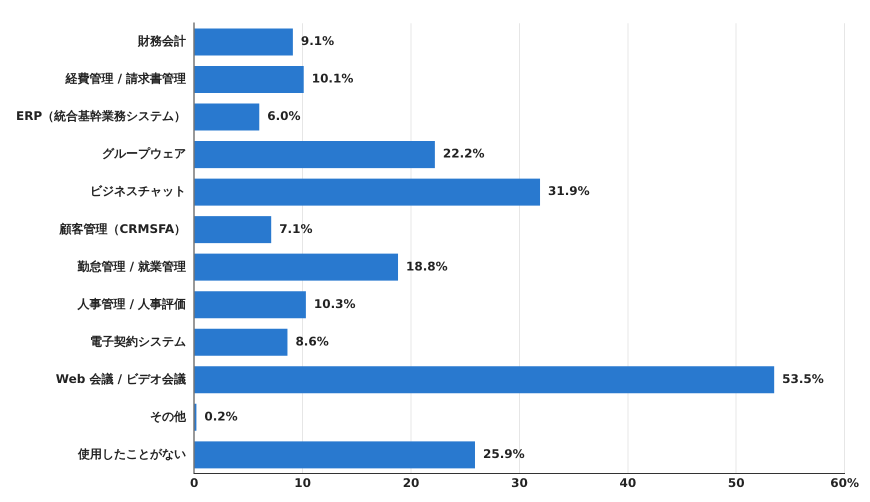 The image size is (870, 502). What do you see at coordinates (284, 116) in the screenshot?
I see `data-label: 6.0%` at bounding box center [284, 116].